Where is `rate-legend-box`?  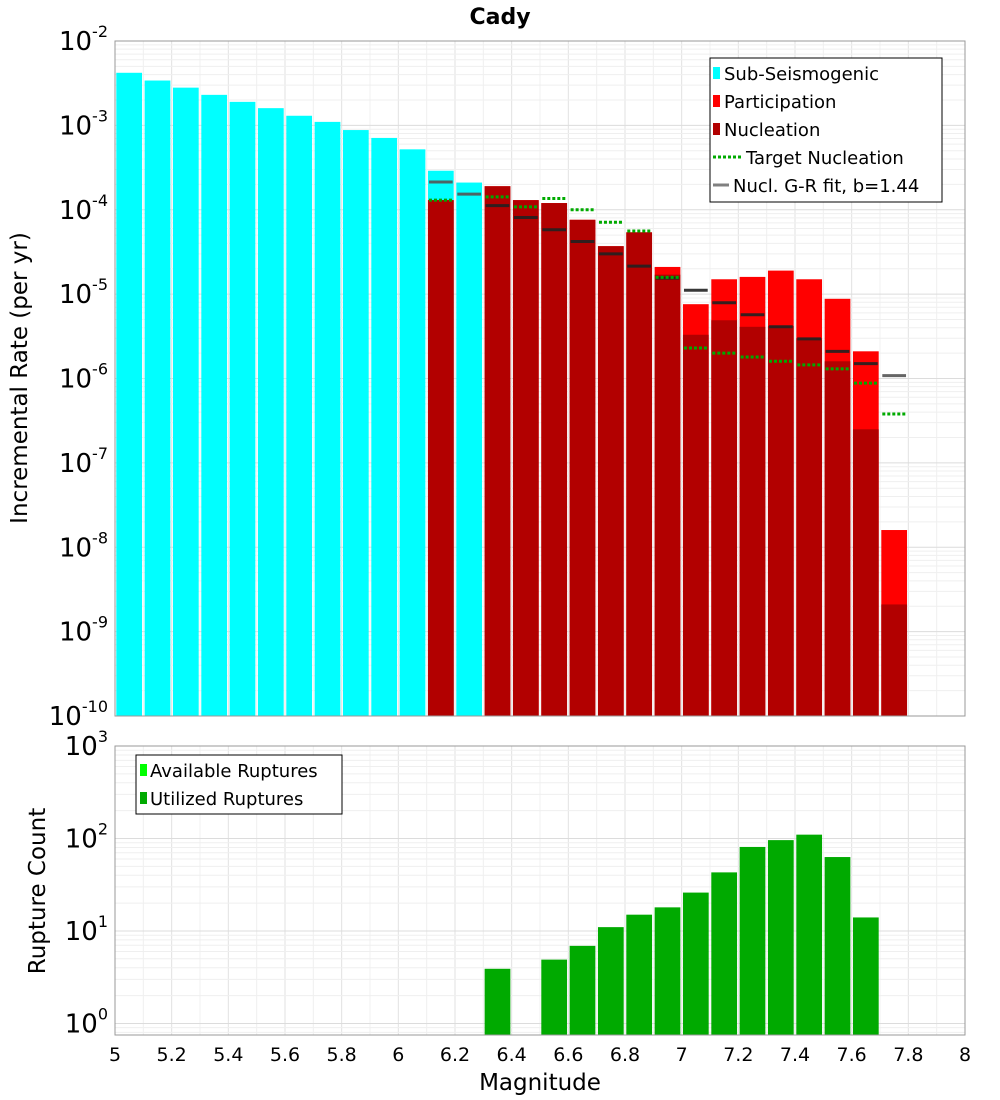
rate-legend-box is located at coordinates (826, 130).